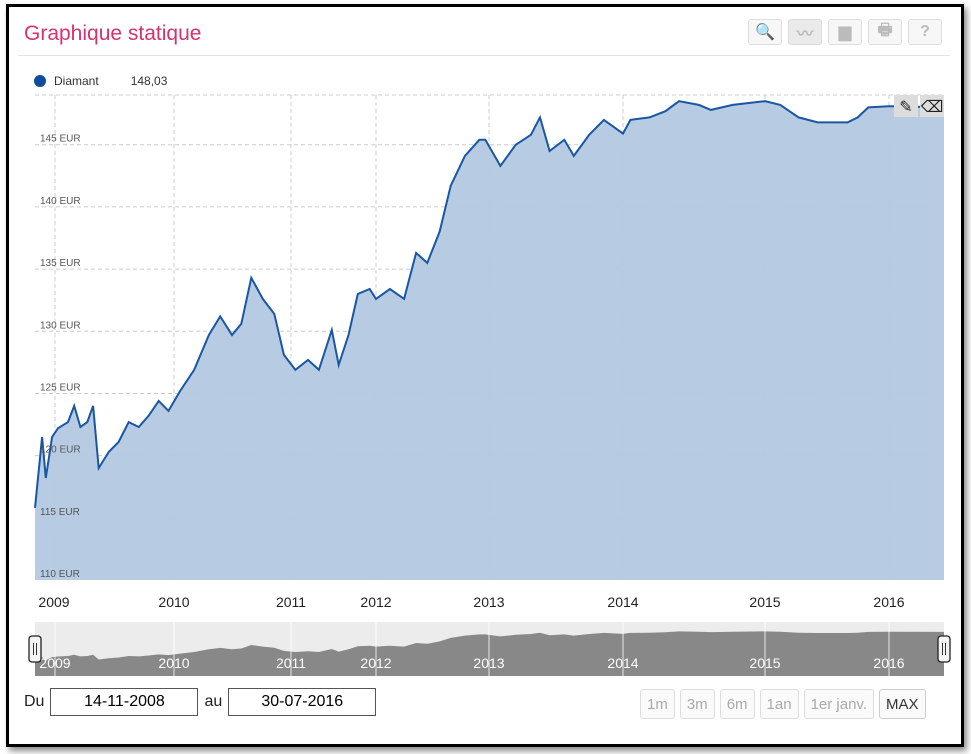  What do you see at coordinates (622, 663) in the screenshot?
I see `navigator-tick-label: 2014` at bounding box center [622, 663].